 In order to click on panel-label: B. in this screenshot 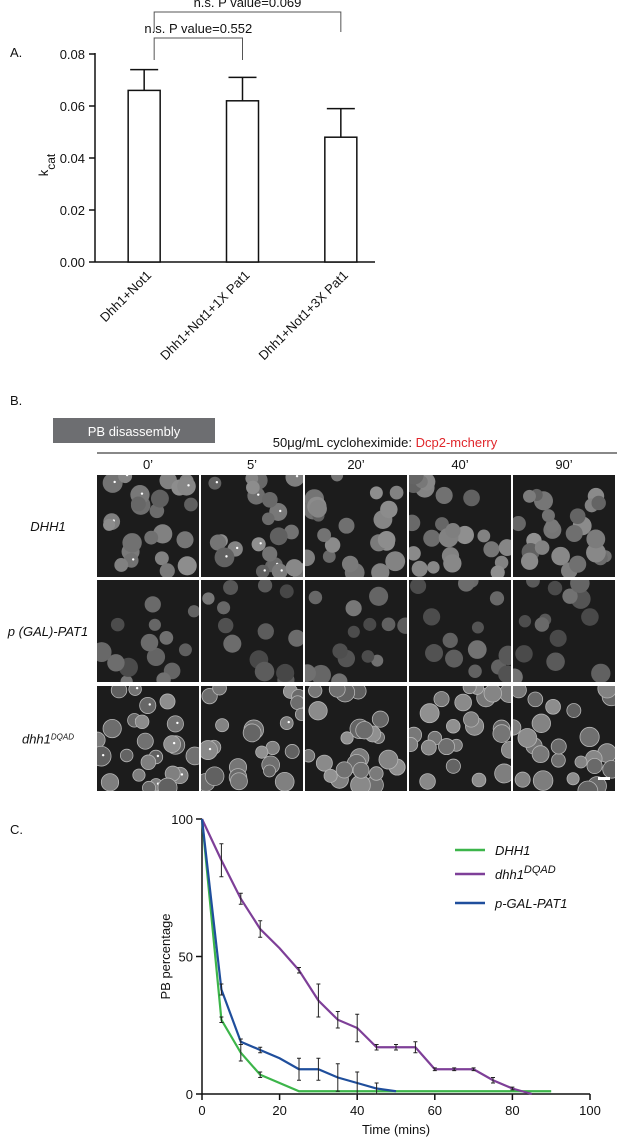, I will do `click(16, 400)`.